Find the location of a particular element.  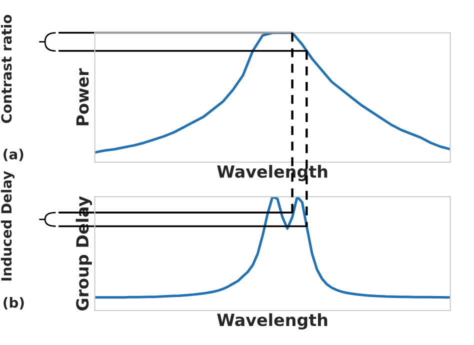

ref-line-label: Contrast ratio is located at coordinates (6, 68).